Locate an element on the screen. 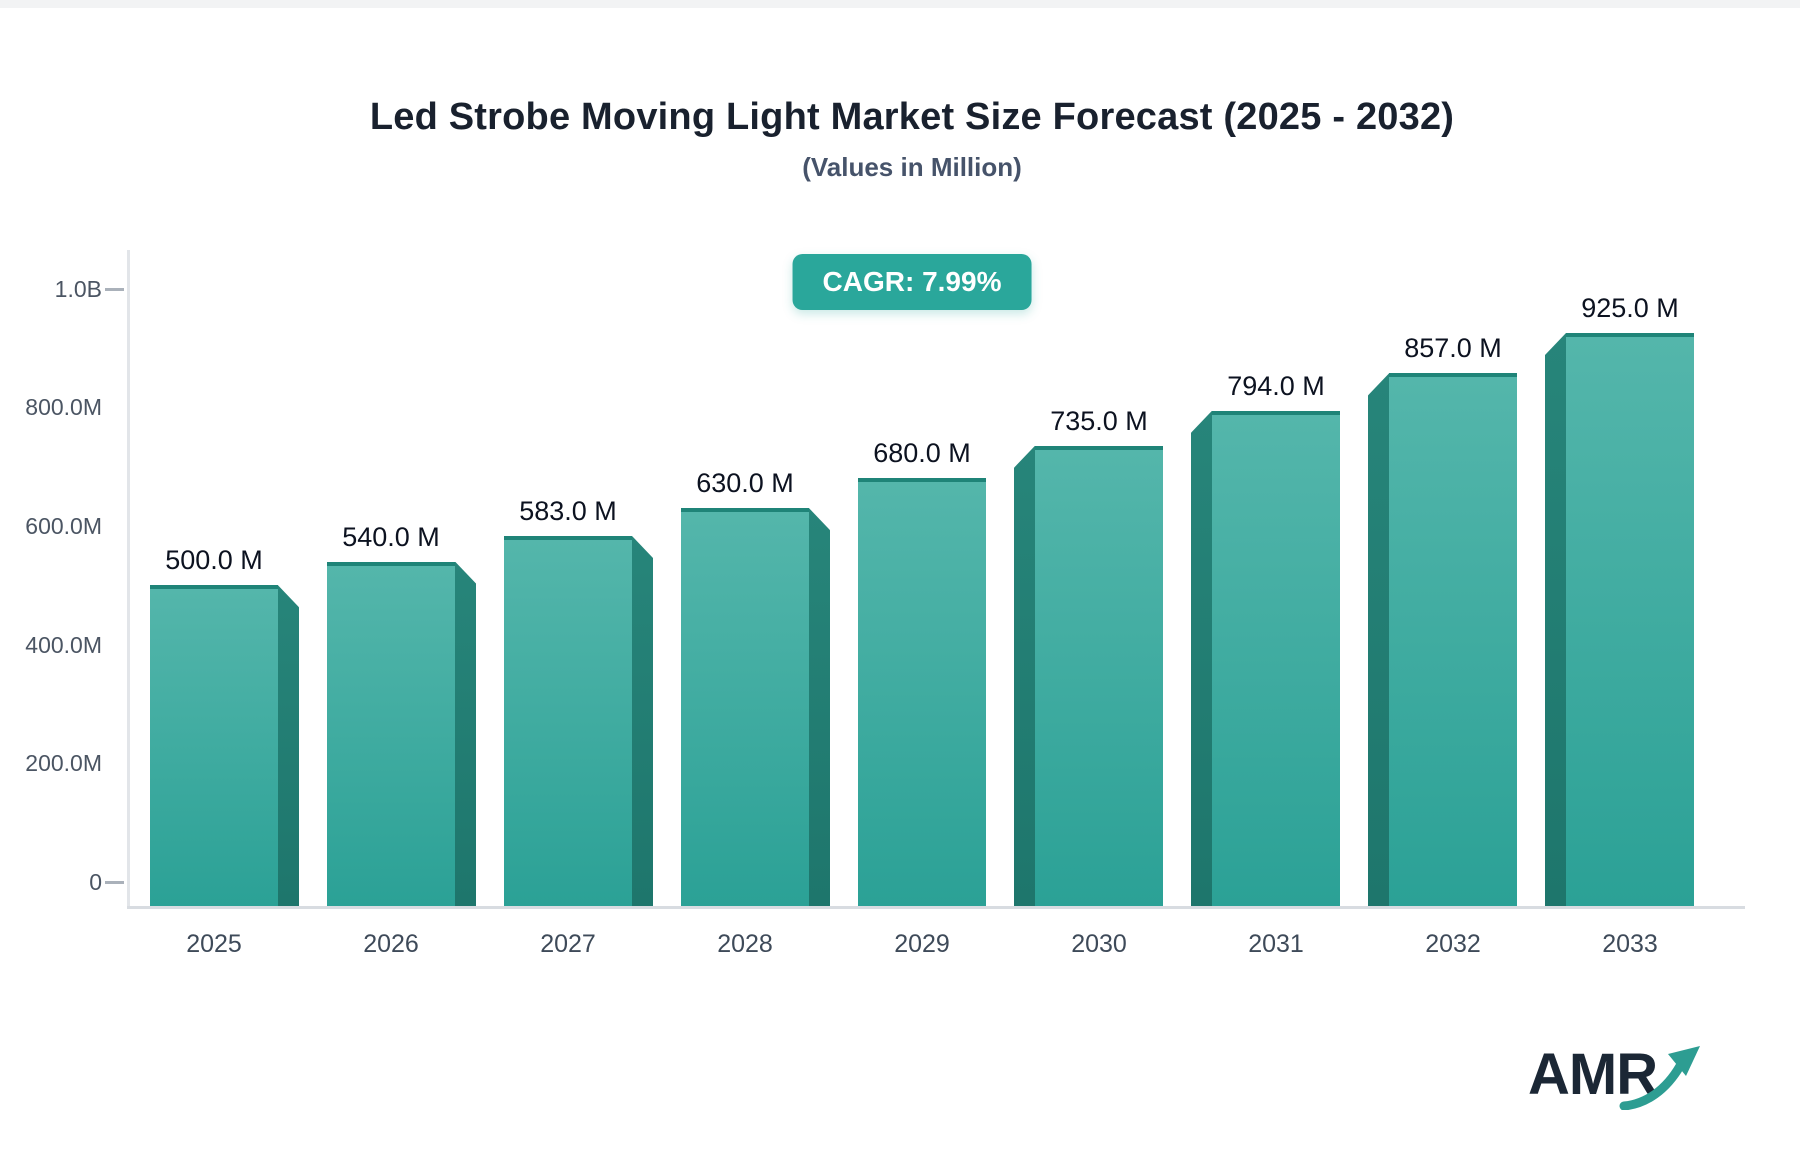 The height and width of the screenshot is (1156, 1800). bar-2031-side-face is located at coordinates (1201, 658).